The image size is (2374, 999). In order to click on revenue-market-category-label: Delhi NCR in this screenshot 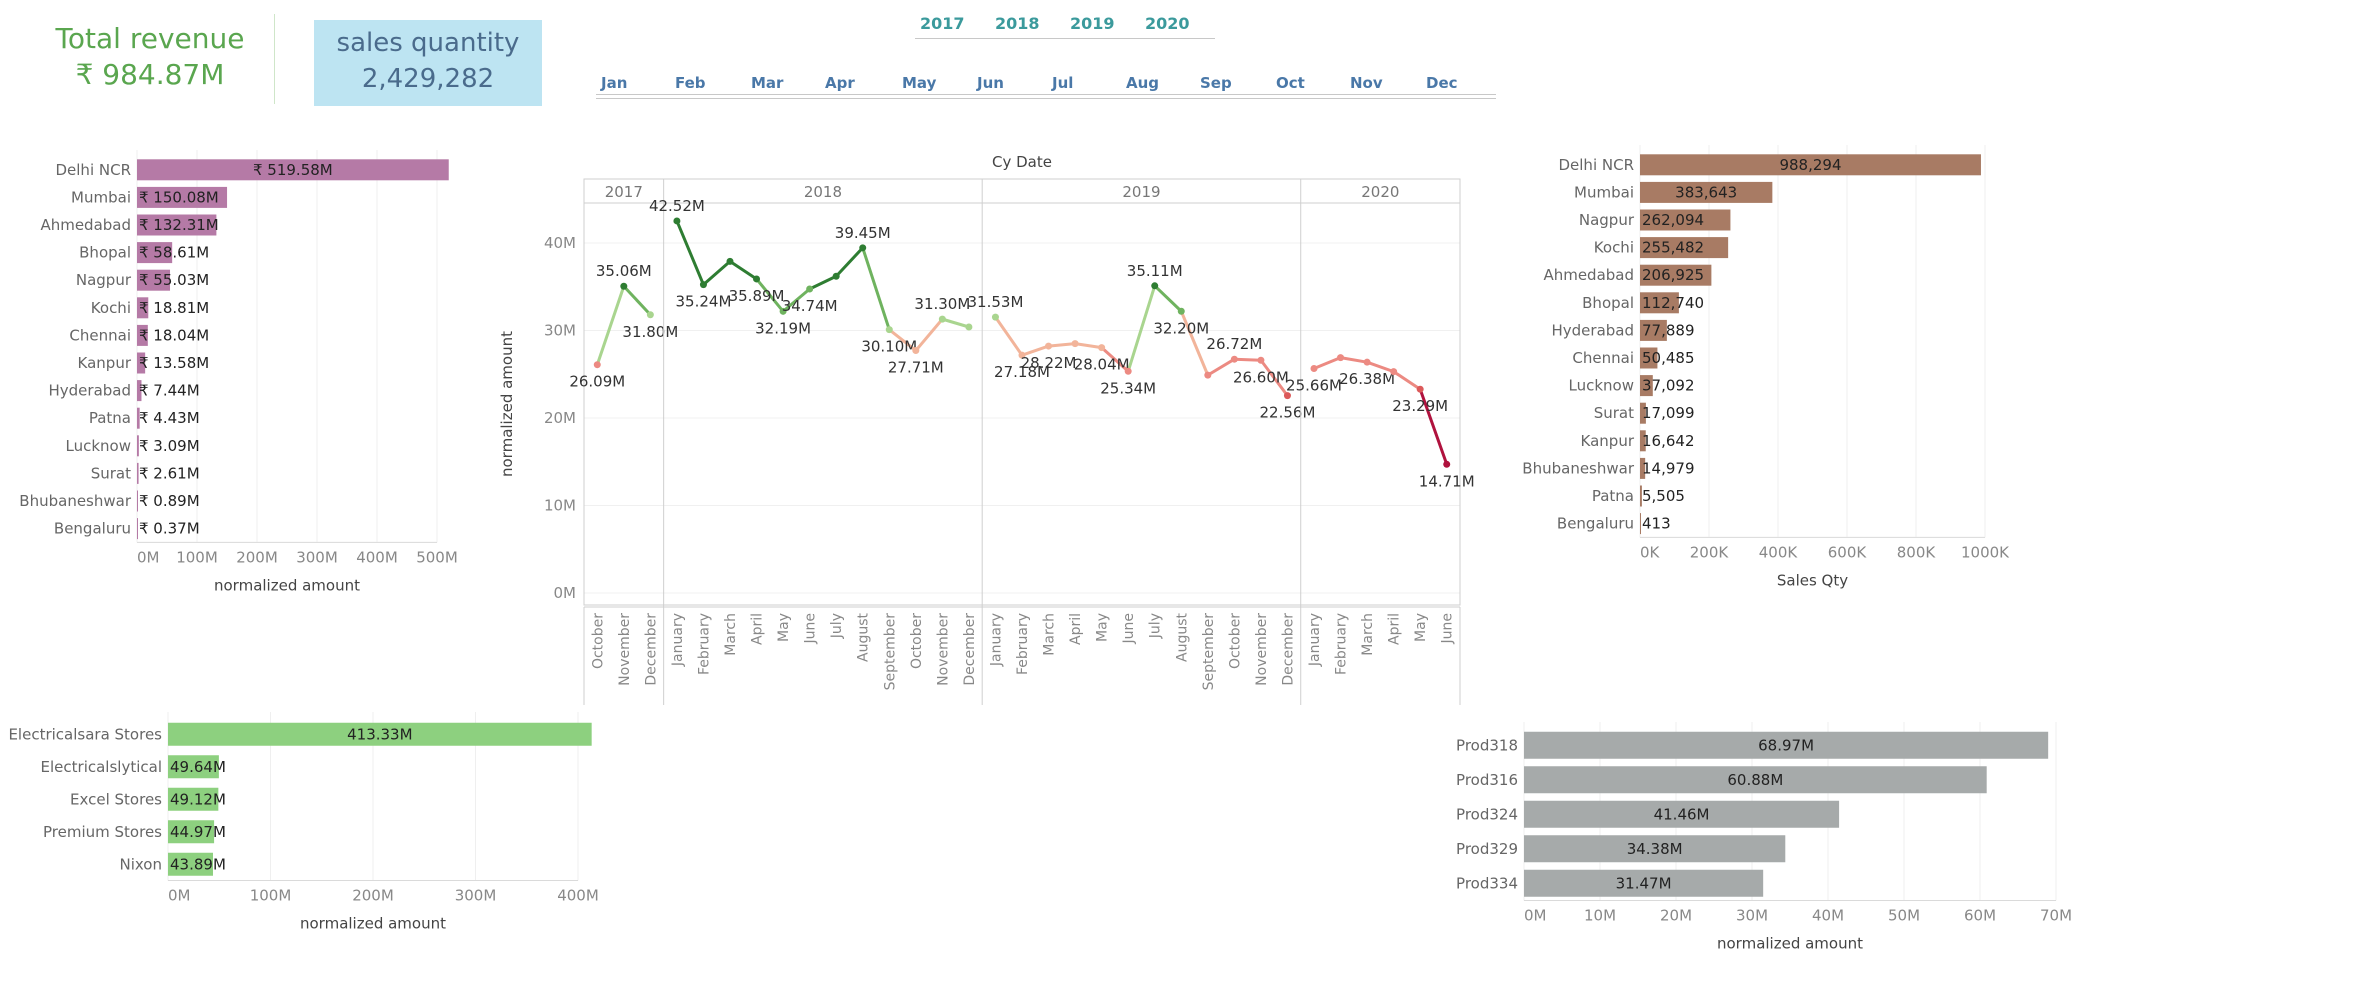, I will do `click(93, 170)`.